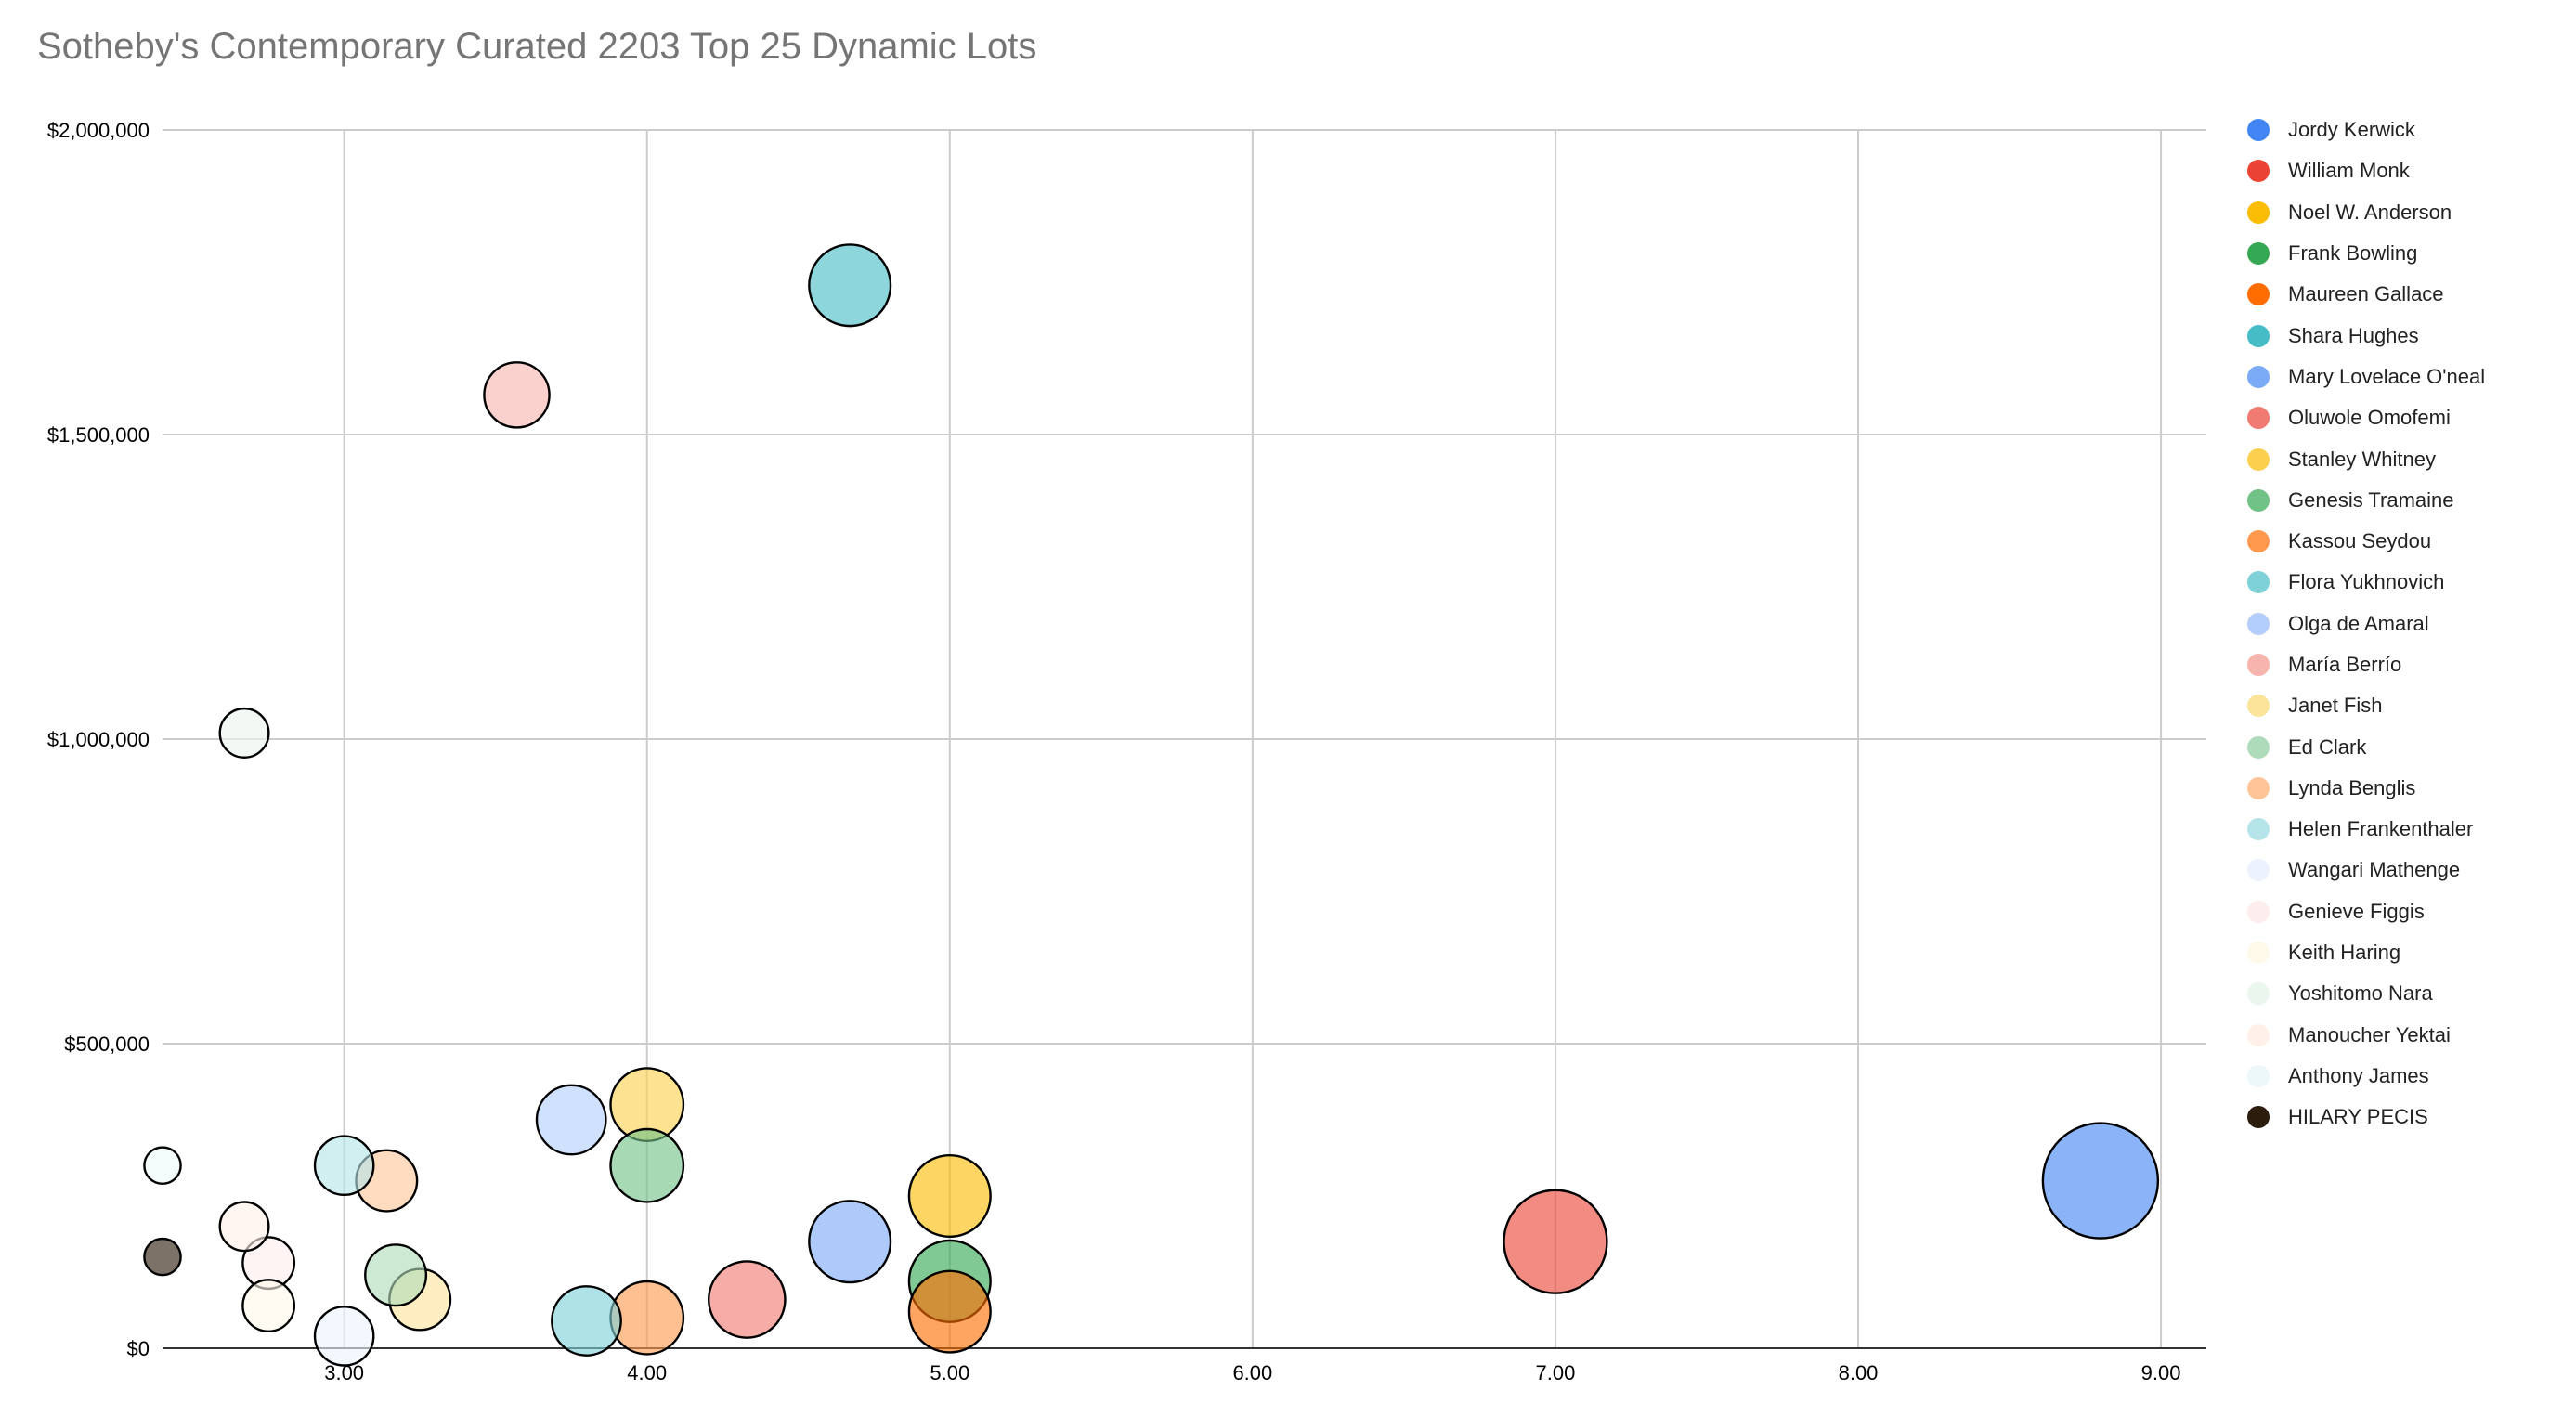  What do you see at coordinates (2335, 706) in the screenshot?
I see `legend-label: Janet Fish` at bounding box center [2335, 706].